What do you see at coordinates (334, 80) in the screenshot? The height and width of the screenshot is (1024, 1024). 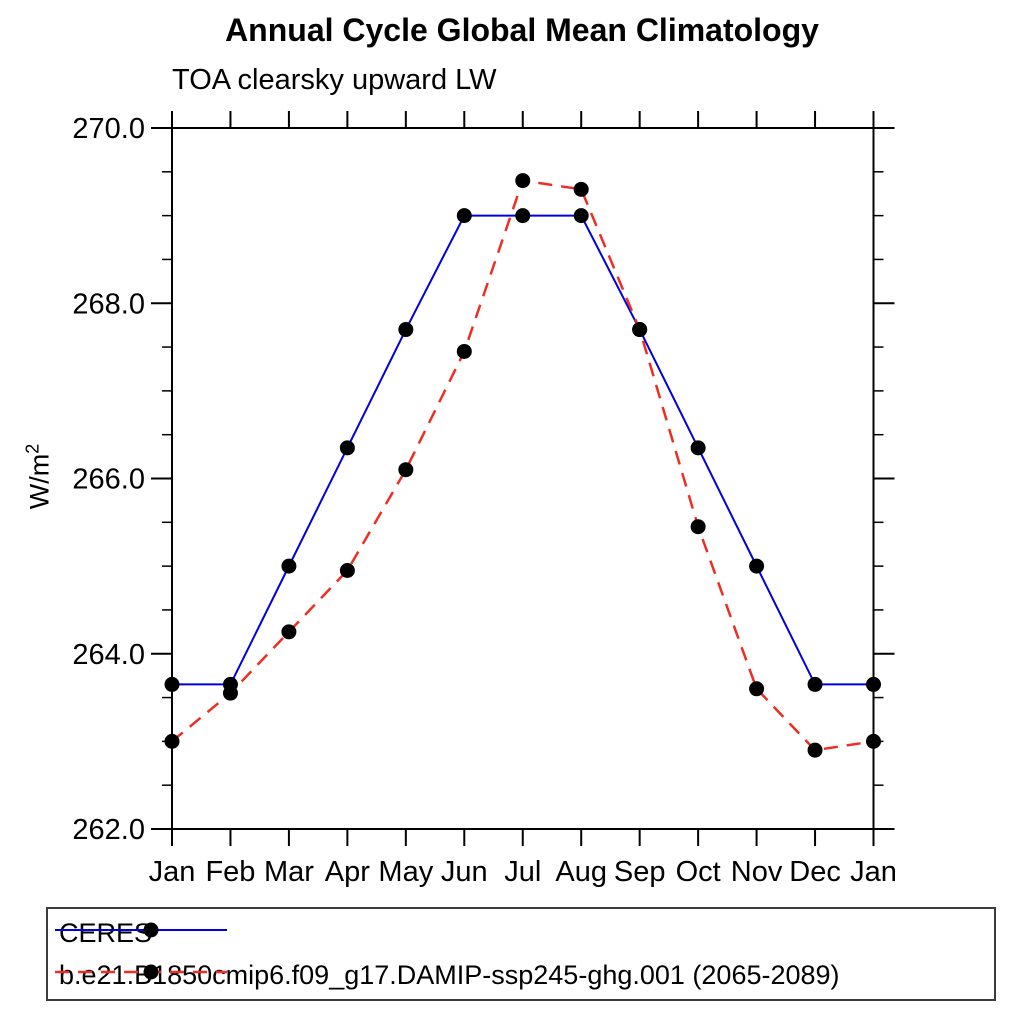 I see `chart-subtitle: TOA clearsky upward LW` at bounding box center [334, 80].